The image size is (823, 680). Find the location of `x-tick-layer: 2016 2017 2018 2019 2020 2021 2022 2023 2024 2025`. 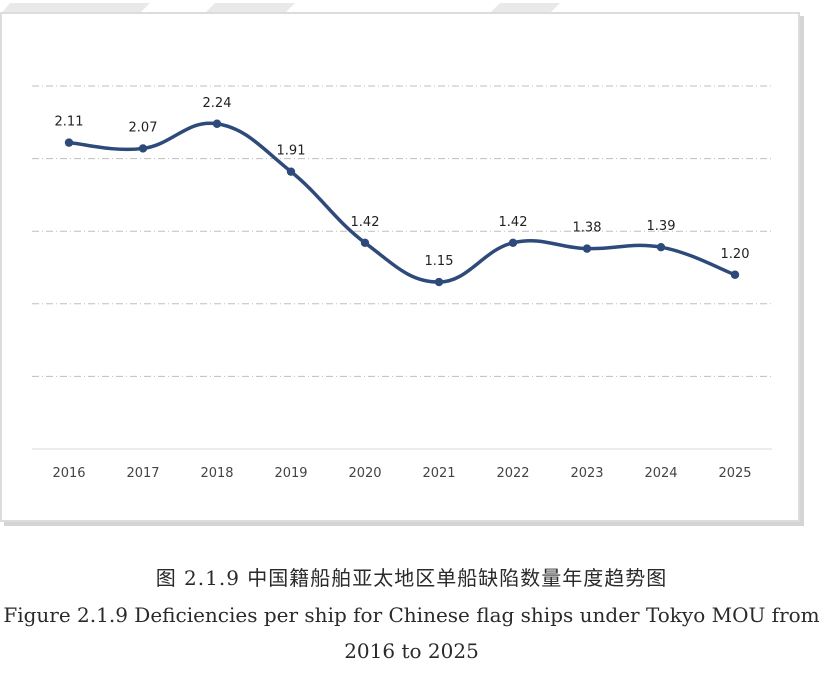

x-tick-layer: 2016 2017 2018 2019 2020 2021 2022 2023 2024 2025 is located at coordinates (401, 473).